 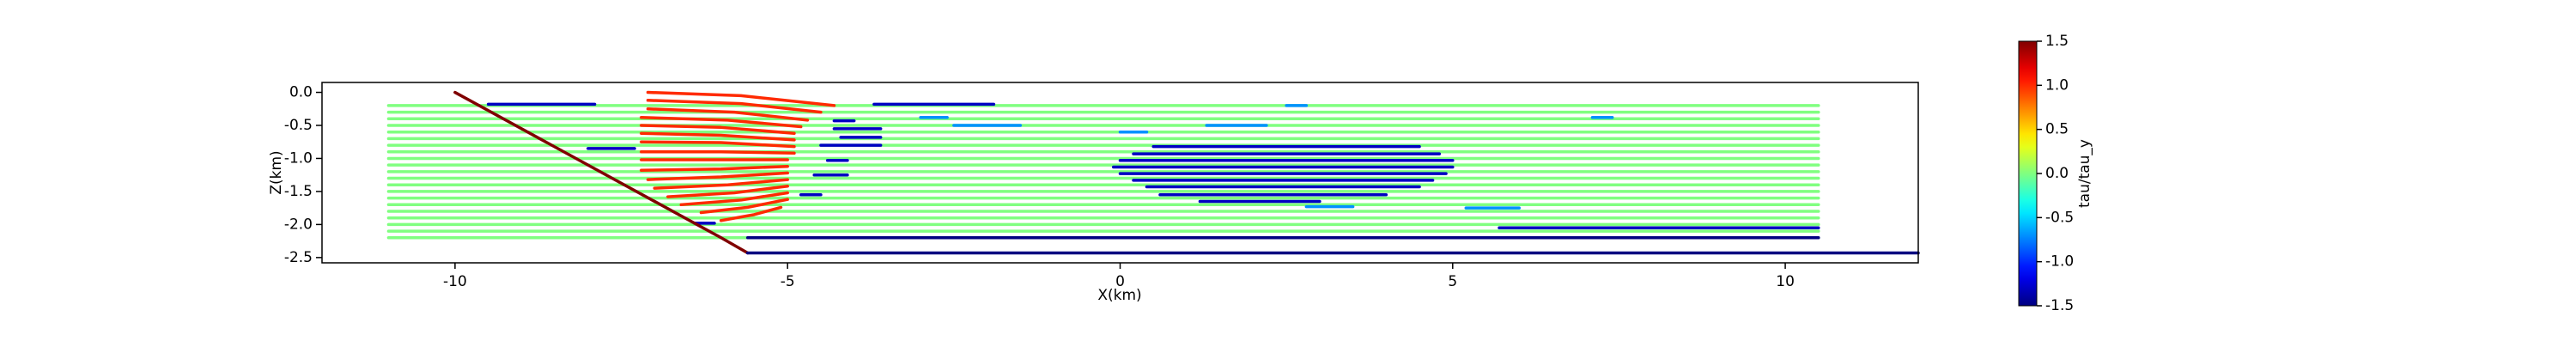 I want to click on y-tick-label: -2.0, so click(x=298, y=224).